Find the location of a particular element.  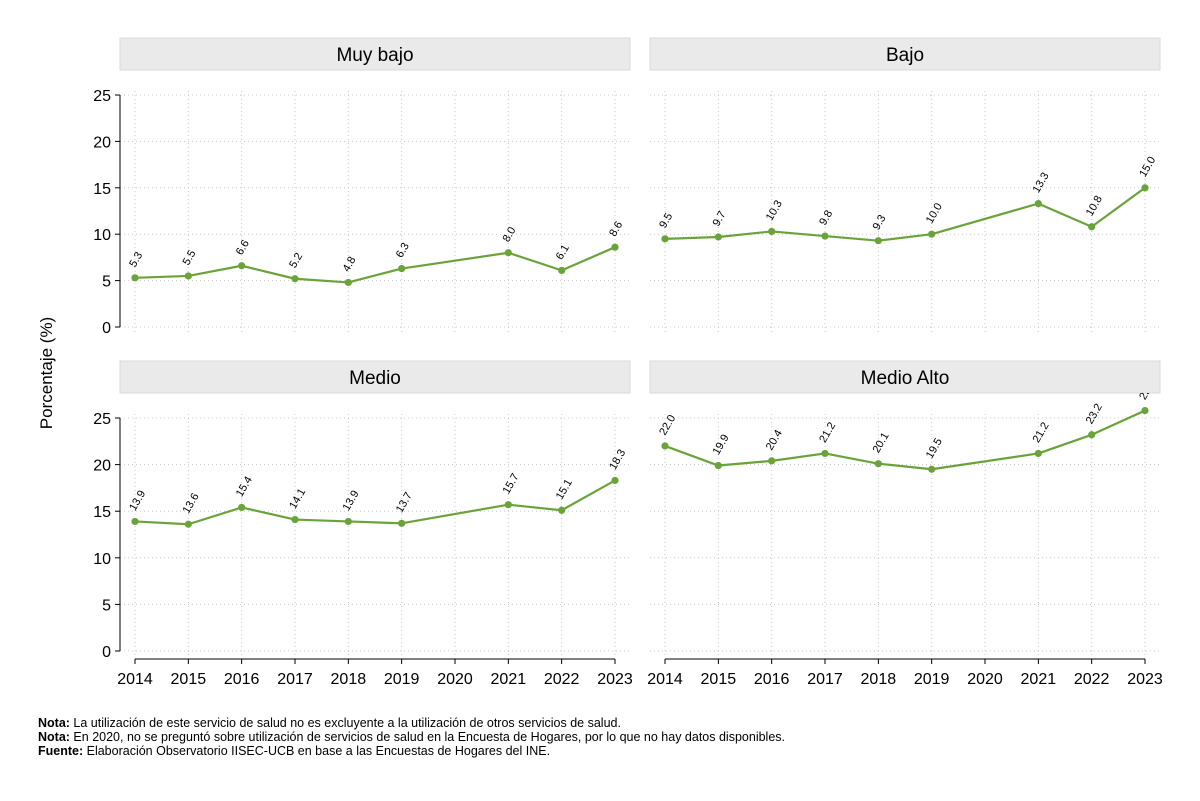

data-point-muy-bajo-2021 is located at coordinates (508, 253).